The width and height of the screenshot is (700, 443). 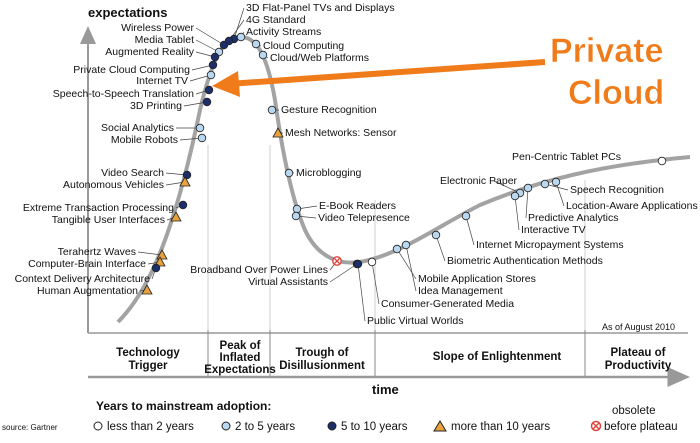 I want to click on phase-label: Trigger, so click(x=149, y=366).